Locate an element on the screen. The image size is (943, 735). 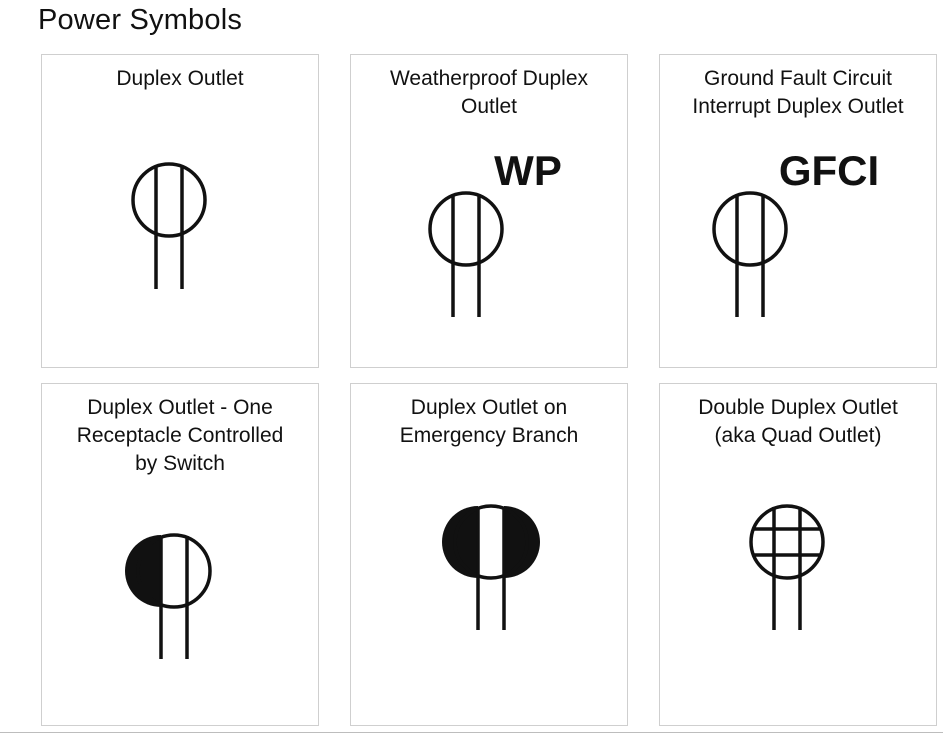
card-title: Double Duplex Outlet (aka Quad Outlet) is located at coordinates (798, 421).